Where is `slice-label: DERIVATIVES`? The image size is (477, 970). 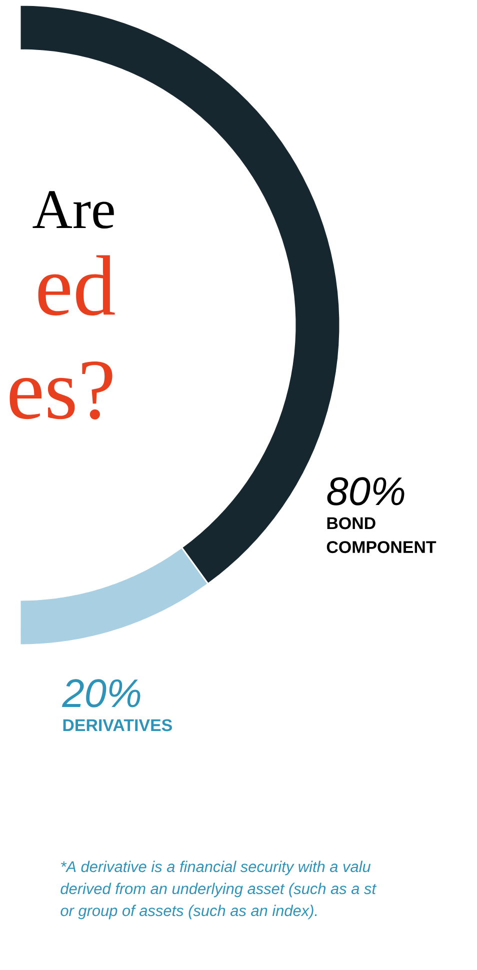
slice-label: DERIVATIVES is located at coordinates (117, 725).